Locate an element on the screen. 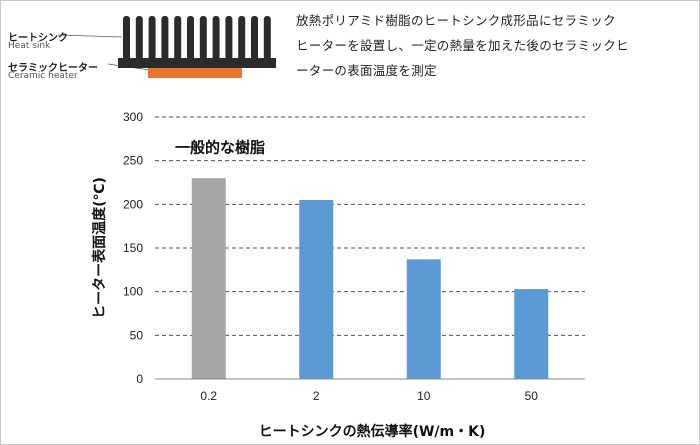  description-line-1: 放熱ポリアミド樹脂のヒートシンク成形品にセラミック is located at coordinates (456, 20).